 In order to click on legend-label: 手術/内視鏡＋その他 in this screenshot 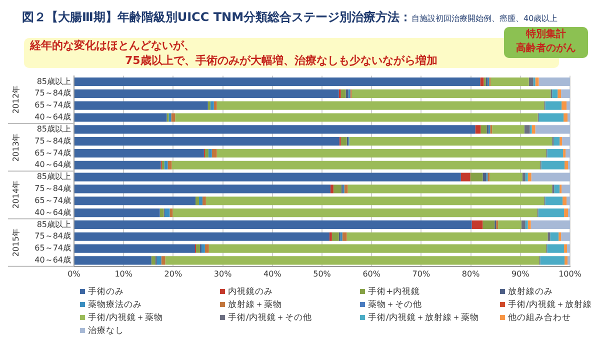, I will do `click(270, 318)`.